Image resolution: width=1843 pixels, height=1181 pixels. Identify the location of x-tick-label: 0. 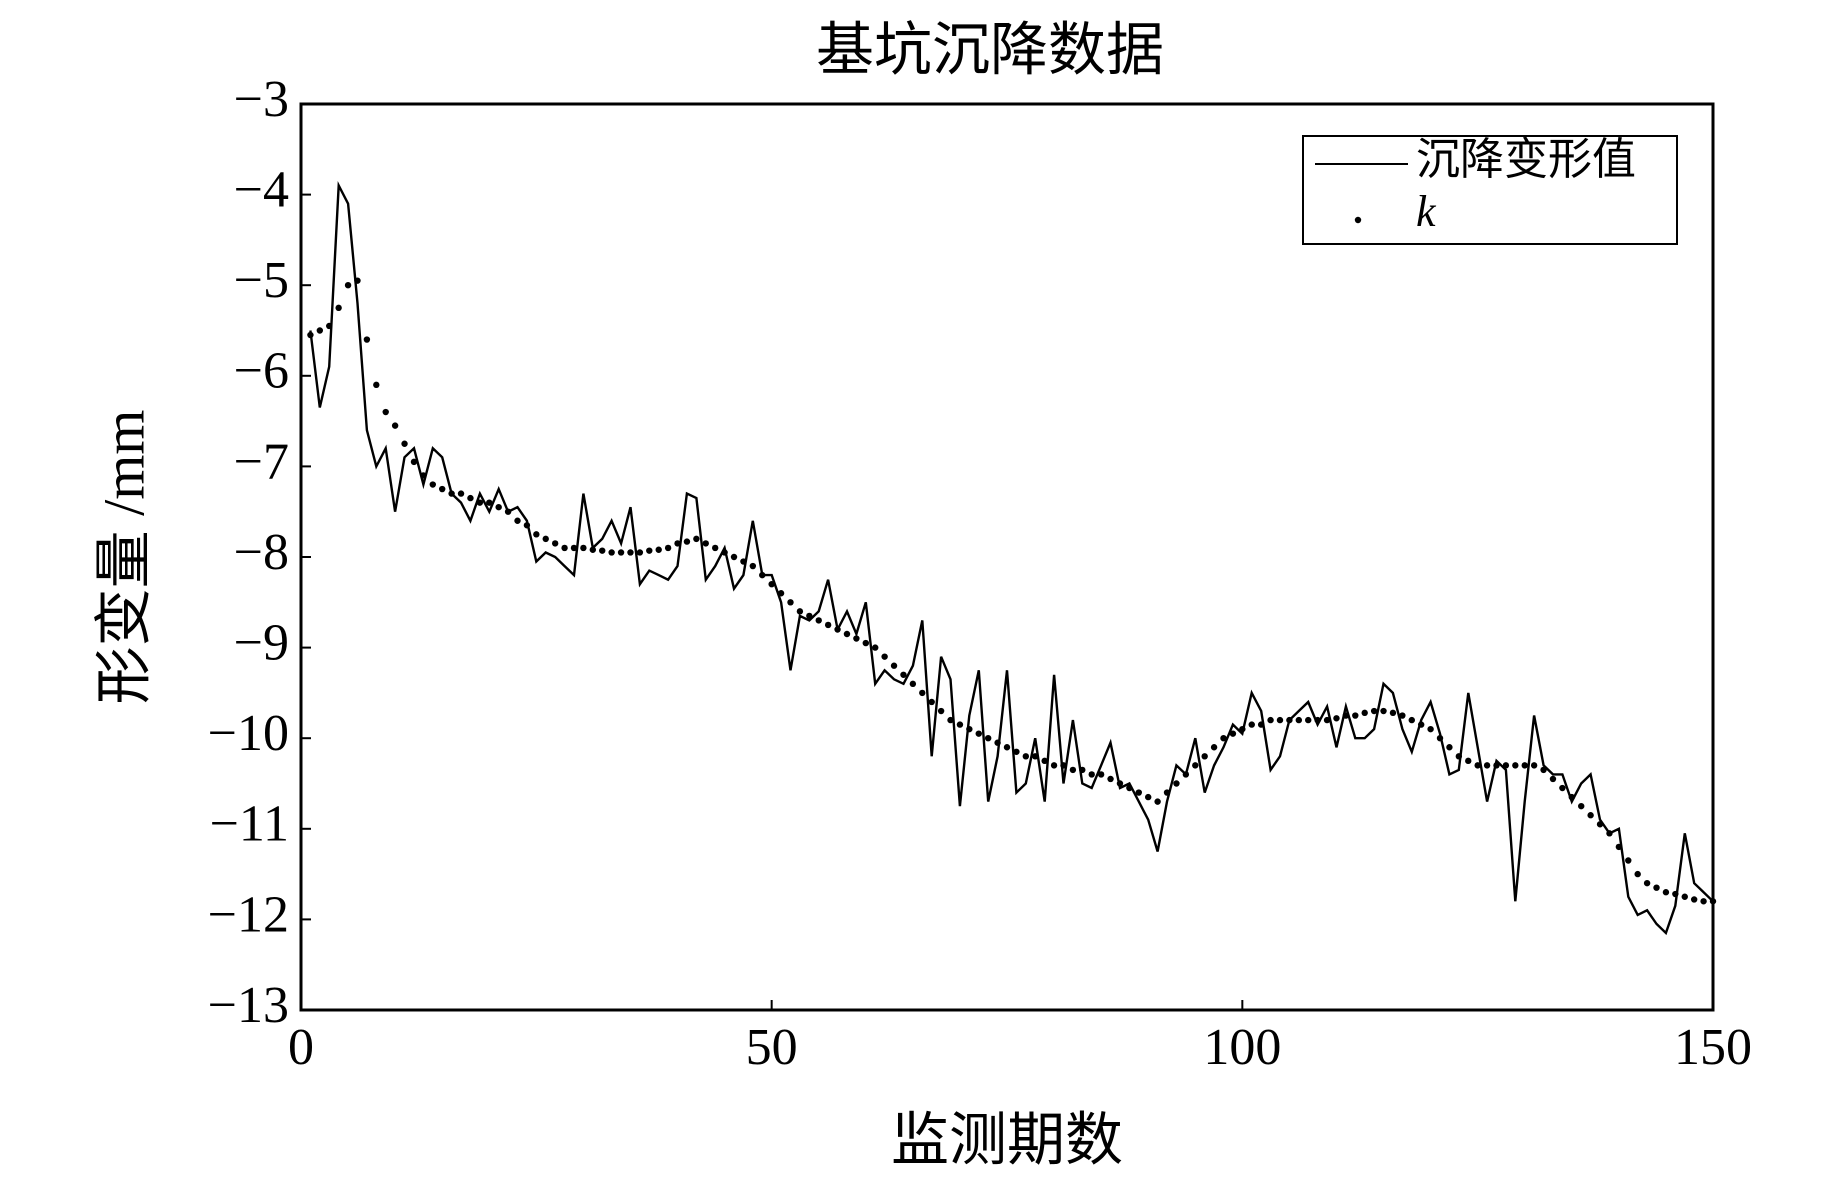
(301, 1047).